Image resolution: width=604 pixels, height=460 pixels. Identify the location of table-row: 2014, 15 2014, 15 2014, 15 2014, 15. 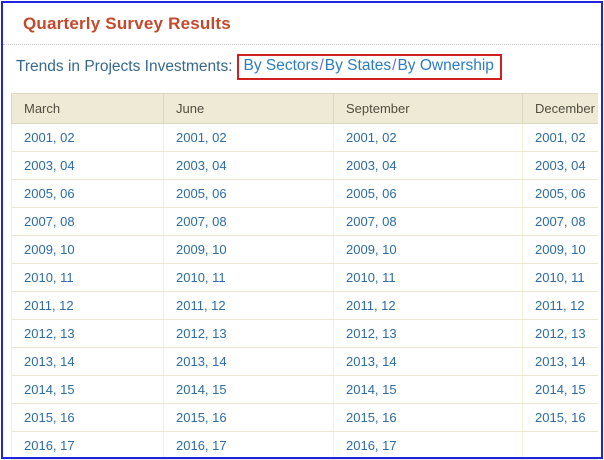
(304, 389).